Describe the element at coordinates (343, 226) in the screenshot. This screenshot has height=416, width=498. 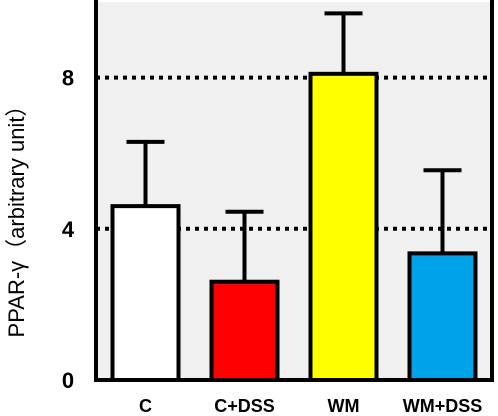
I see `bar-wm` at that location.